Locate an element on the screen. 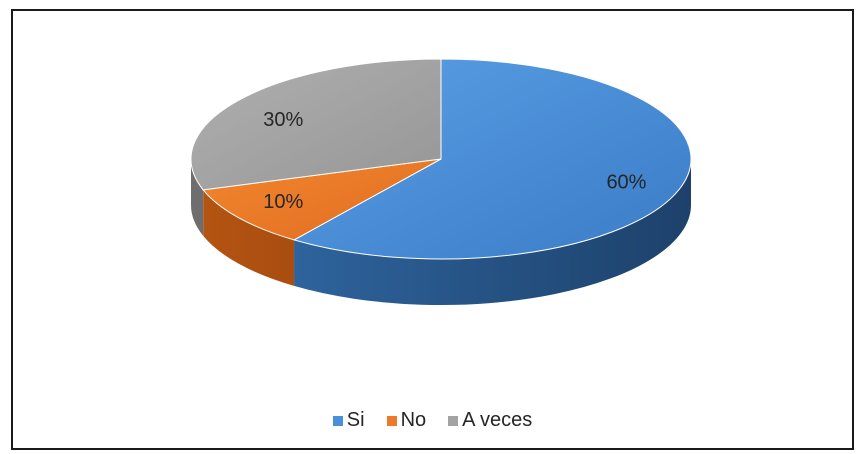 The image size is (859, 454). legend-label-a-veces: A veces is located at coordinates (497, 420).